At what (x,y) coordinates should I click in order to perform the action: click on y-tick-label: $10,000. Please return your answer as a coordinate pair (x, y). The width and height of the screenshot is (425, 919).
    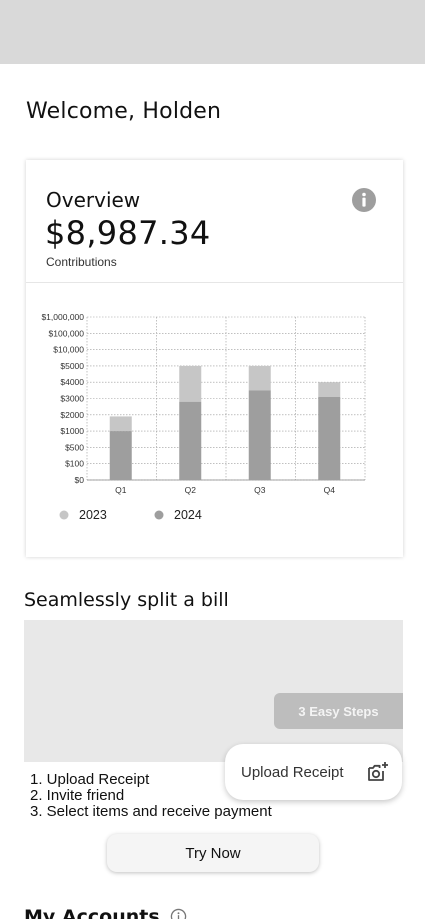
    Looking at the image, I should click on (68, 350).